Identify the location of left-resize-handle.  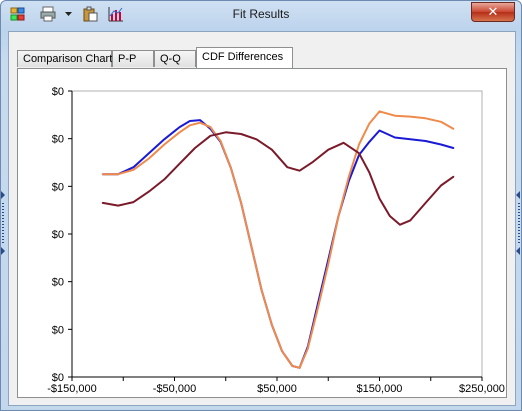
(3, 223).